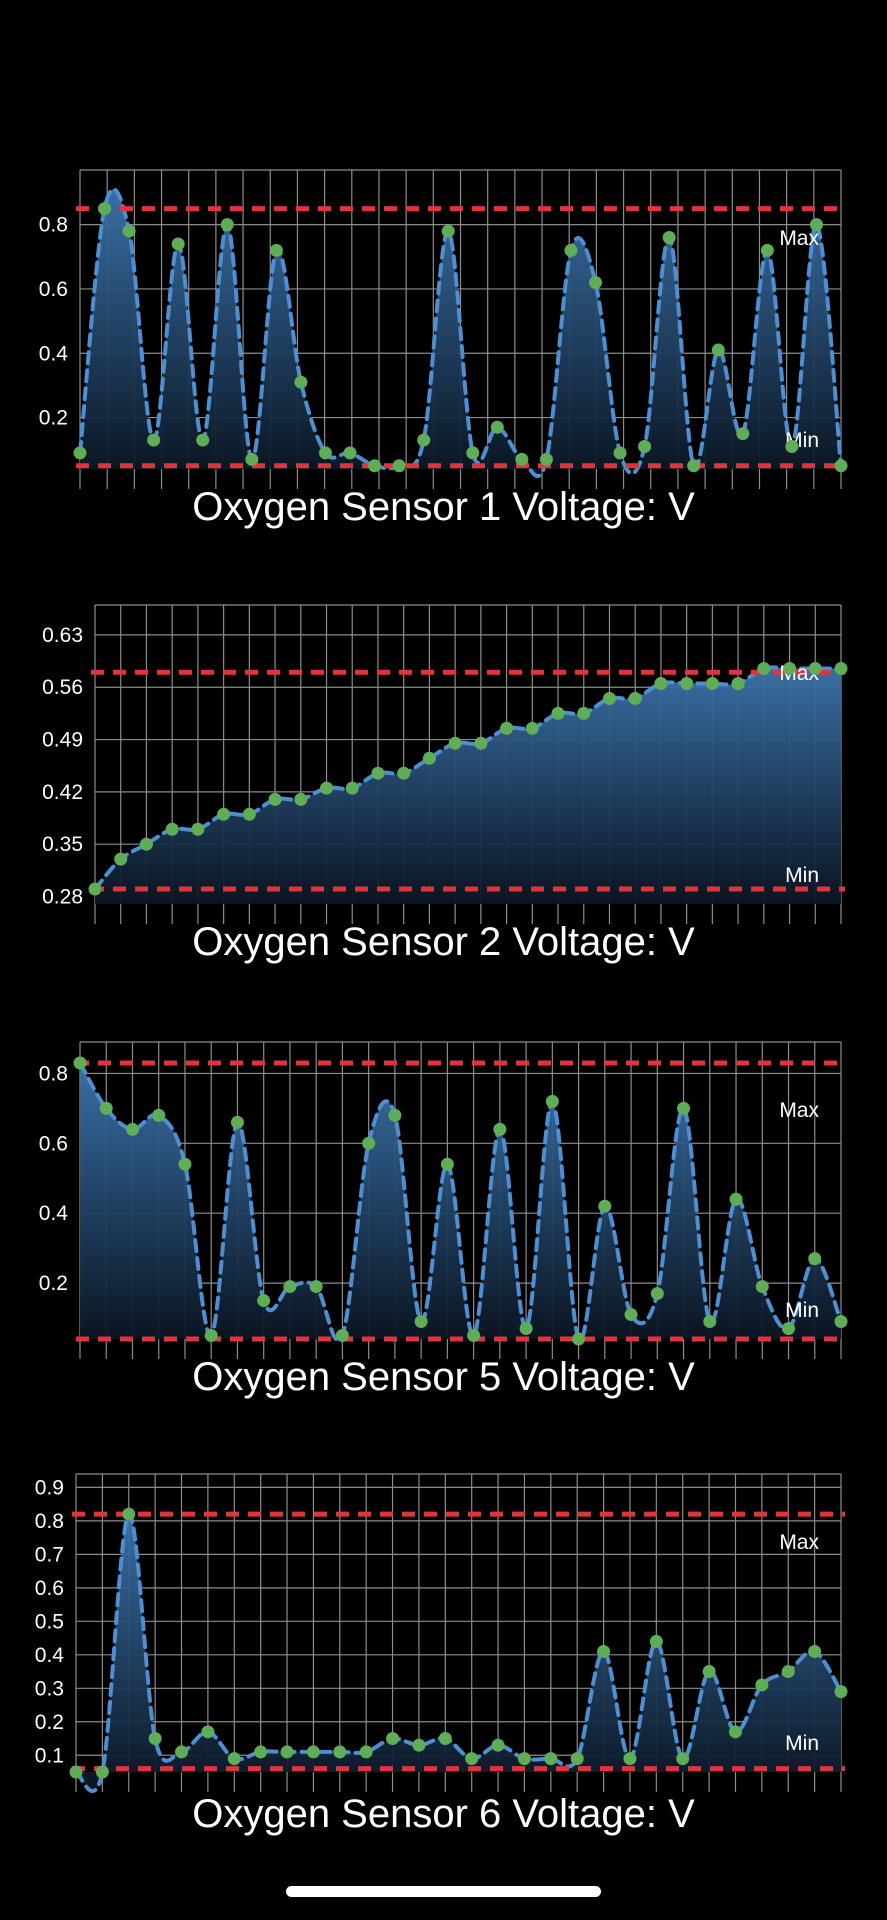 This screenshot has width=887, height=1920. Describe the element at coordinates (799, 1110) in the screenshot. I see `max-label: Max` at that location.